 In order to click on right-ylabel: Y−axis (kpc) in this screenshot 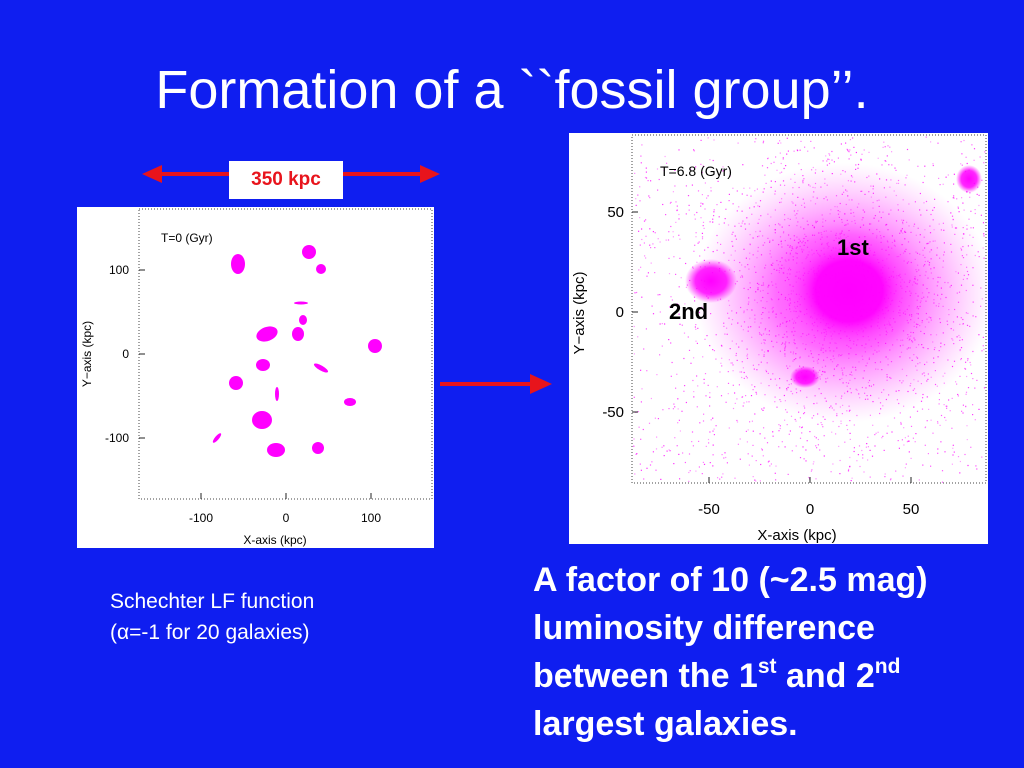, I will do `click(579, 313)`.